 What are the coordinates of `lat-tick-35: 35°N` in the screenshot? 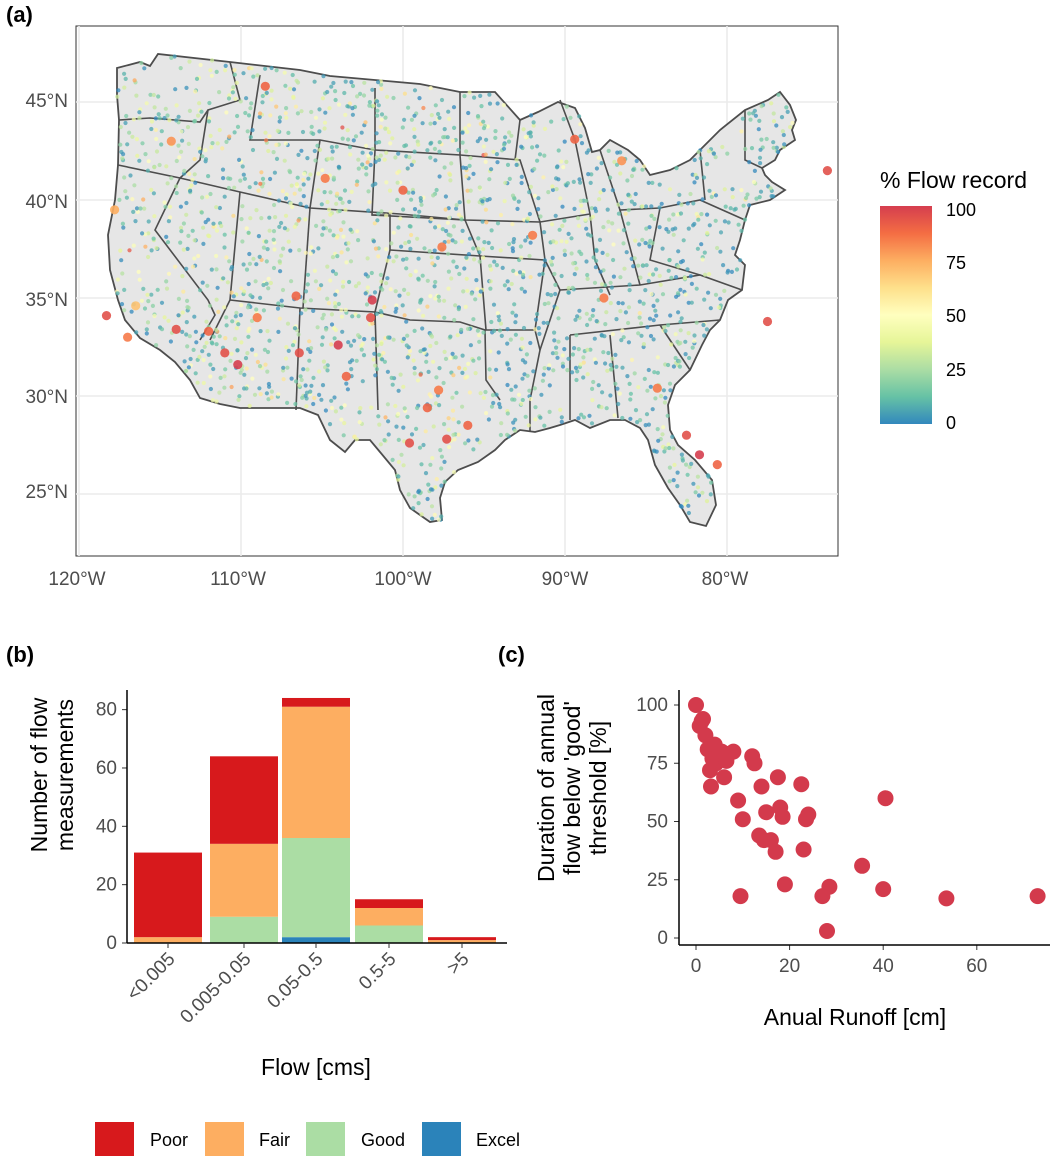 It's located at (47, 300).